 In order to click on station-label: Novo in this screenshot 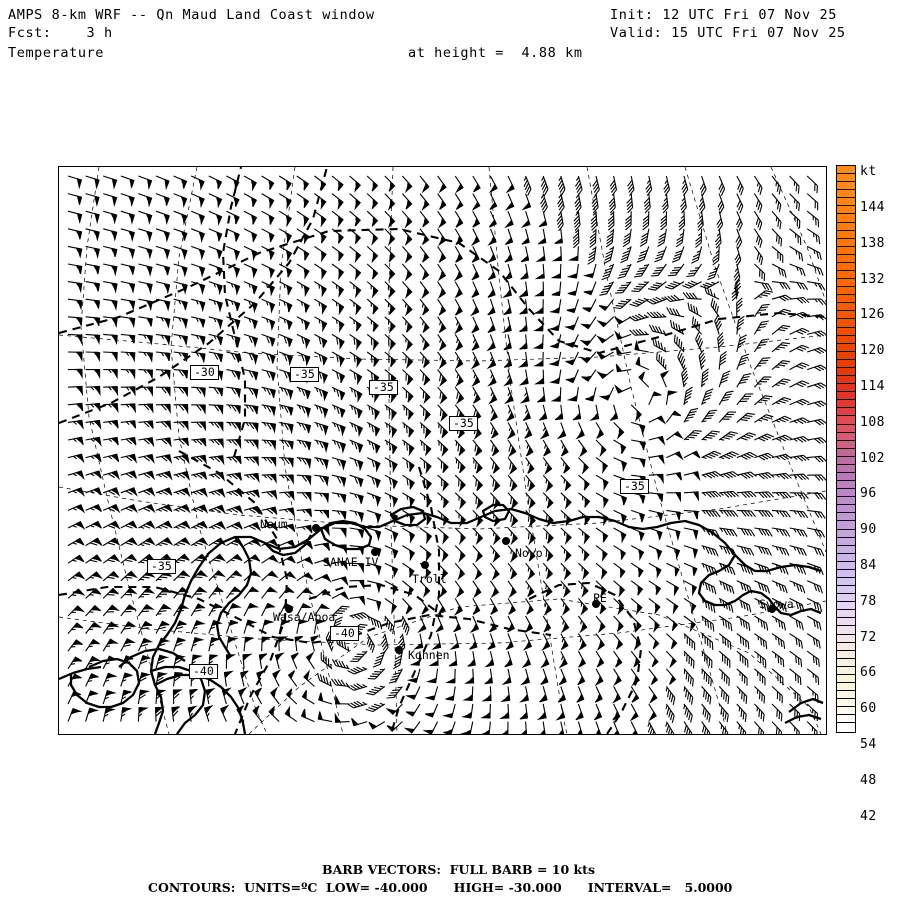, I will do `click(529, 553)`.